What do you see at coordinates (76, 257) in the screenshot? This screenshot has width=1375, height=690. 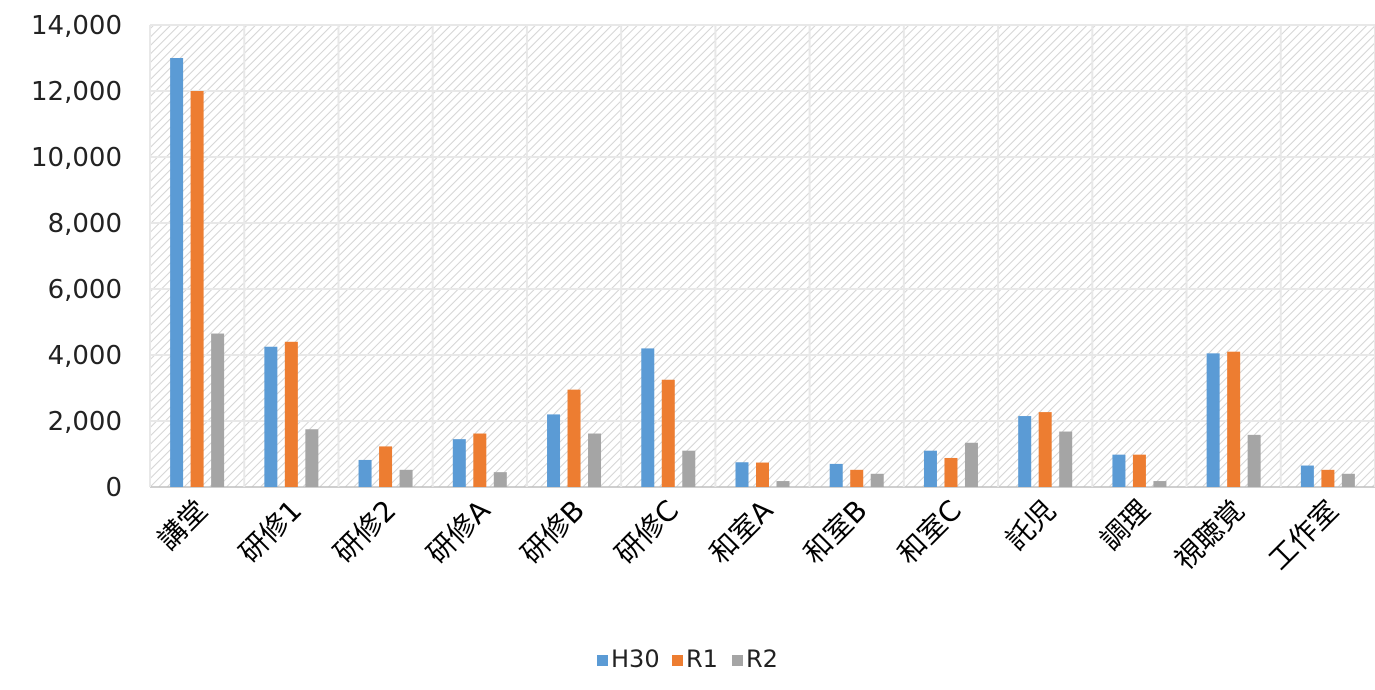 I see `y-axis-tick-labels: 0 2,000 4,000 6,000 8,000 10,000 12,000 14,000` at bounding box center [76, 257].